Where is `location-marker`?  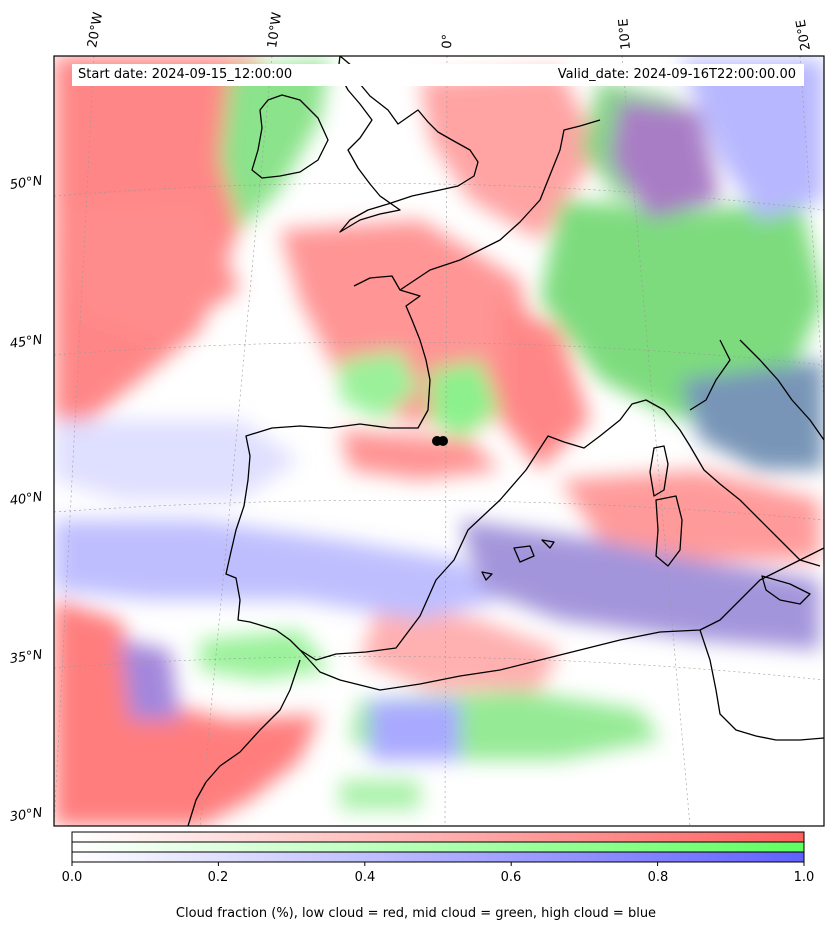
location-marker is located at coordinates (440, 441).